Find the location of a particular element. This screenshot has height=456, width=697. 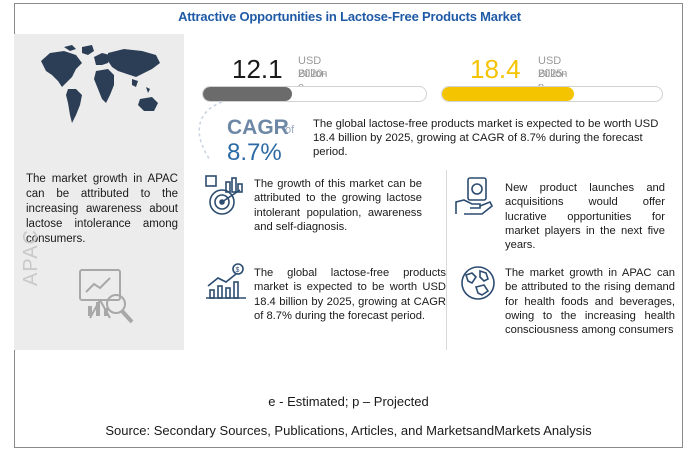

cagr-of-label: of is located at coordinates (290, 130).